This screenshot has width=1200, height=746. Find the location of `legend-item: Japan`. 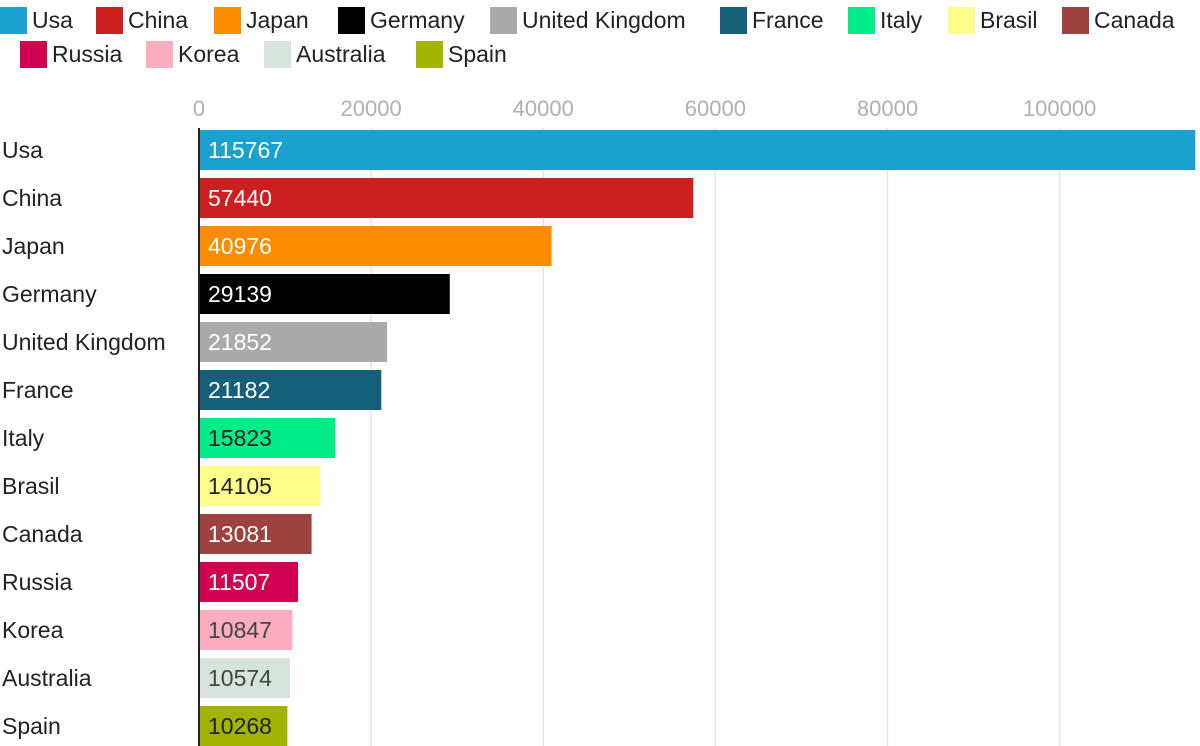

legend-item: Japan is located at coordinates (261, 20).